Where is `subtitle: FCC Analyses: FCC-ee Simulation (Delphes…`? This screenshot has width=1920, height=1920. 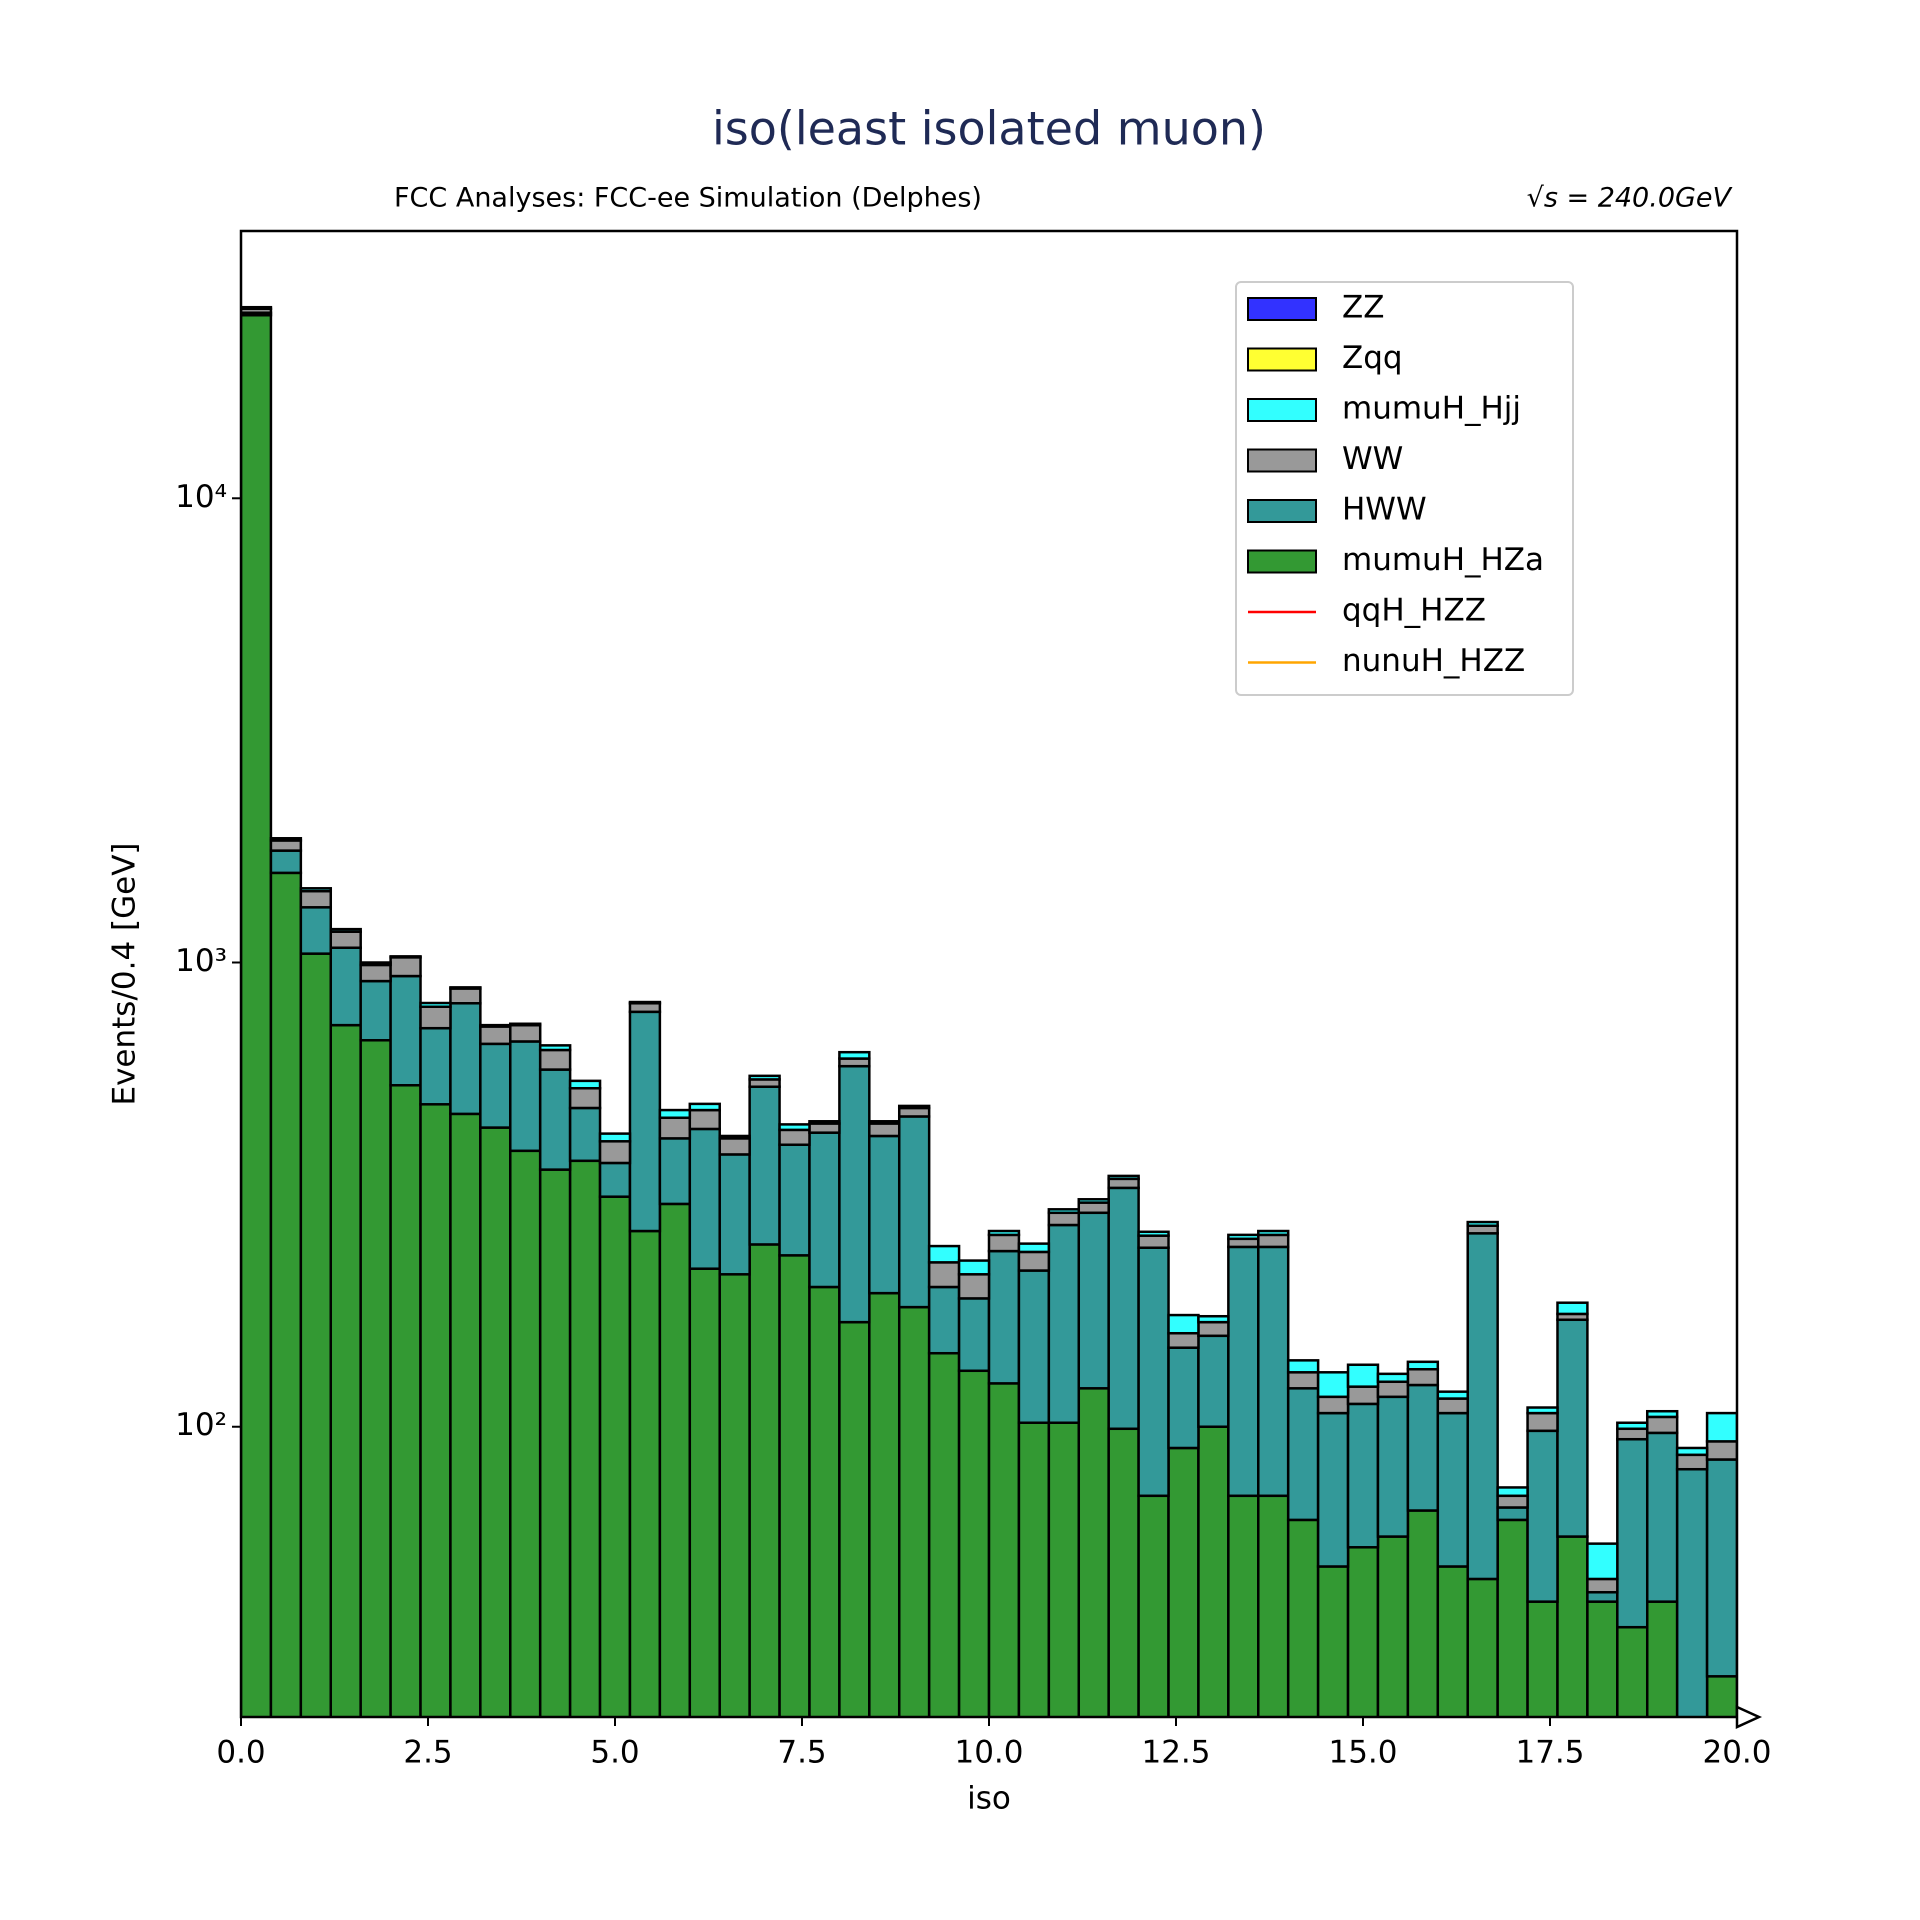 subtitle: FCC Analyses: FCC-ee Simulation (Delphes… is located at coordinates (688, 198).